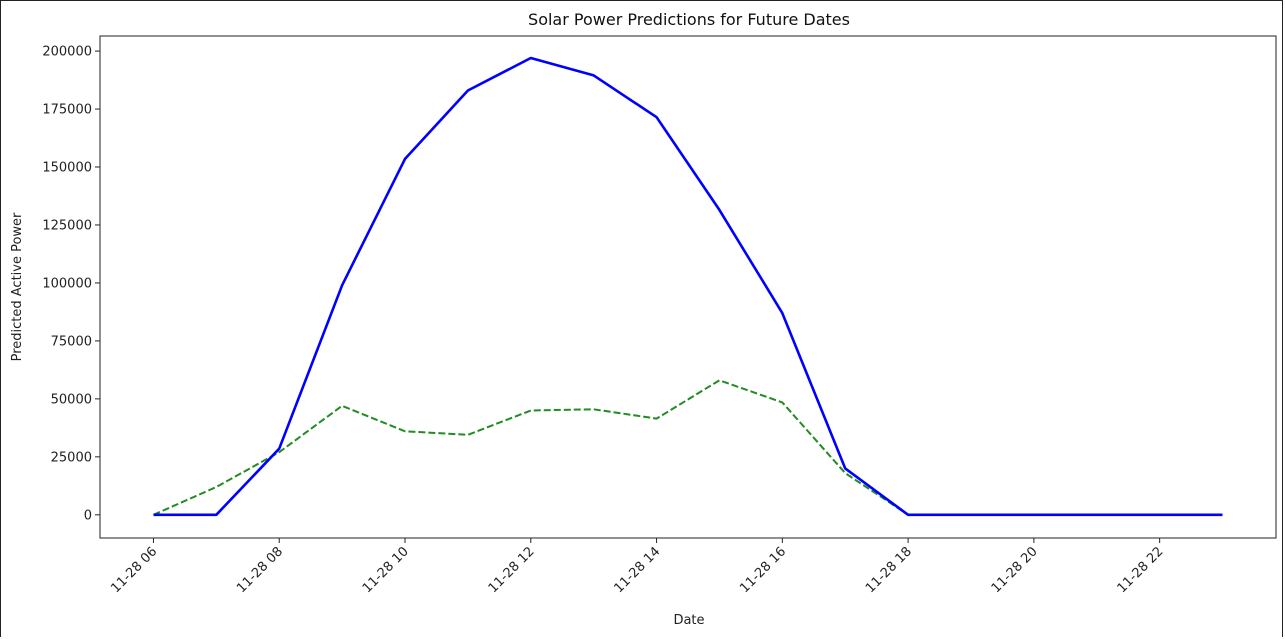 The width and height of the screenshot is (1285, 639). I want to click on chart-title: Solar Power Predictions for Future Dates, so click(689, 19).